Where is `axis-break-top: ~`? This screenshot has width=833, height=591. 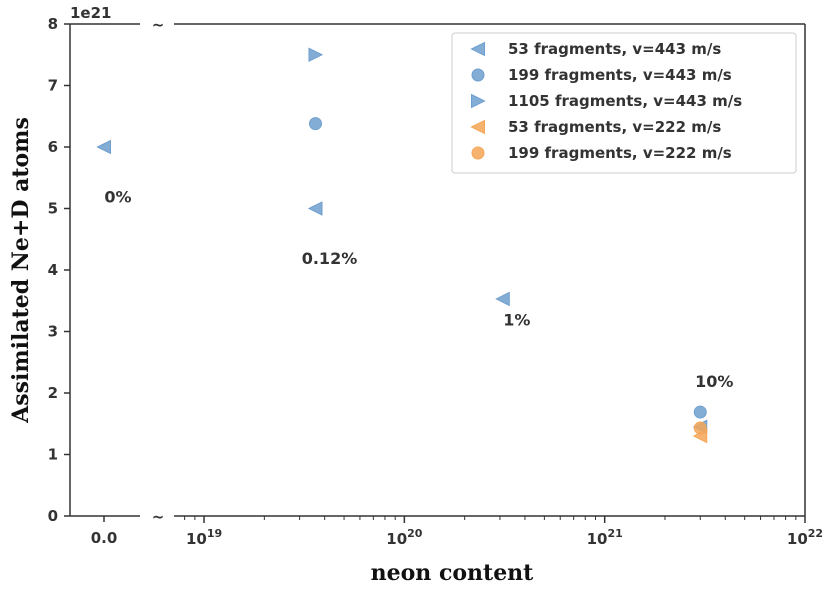
axis-break-top: ~ is located at coordinates (158, 25).